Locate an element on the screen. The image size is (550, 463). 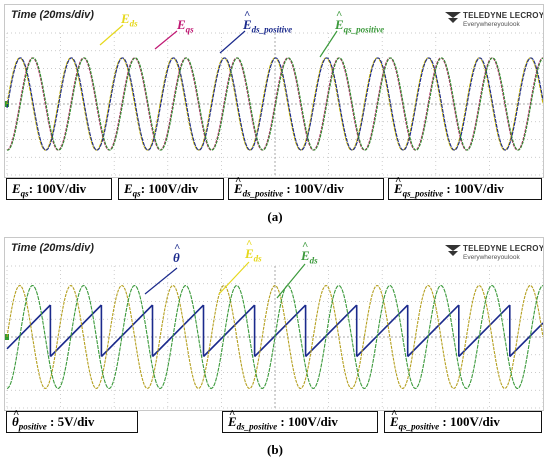
lecroy-mark-icon is located at coordinates (453, 17).